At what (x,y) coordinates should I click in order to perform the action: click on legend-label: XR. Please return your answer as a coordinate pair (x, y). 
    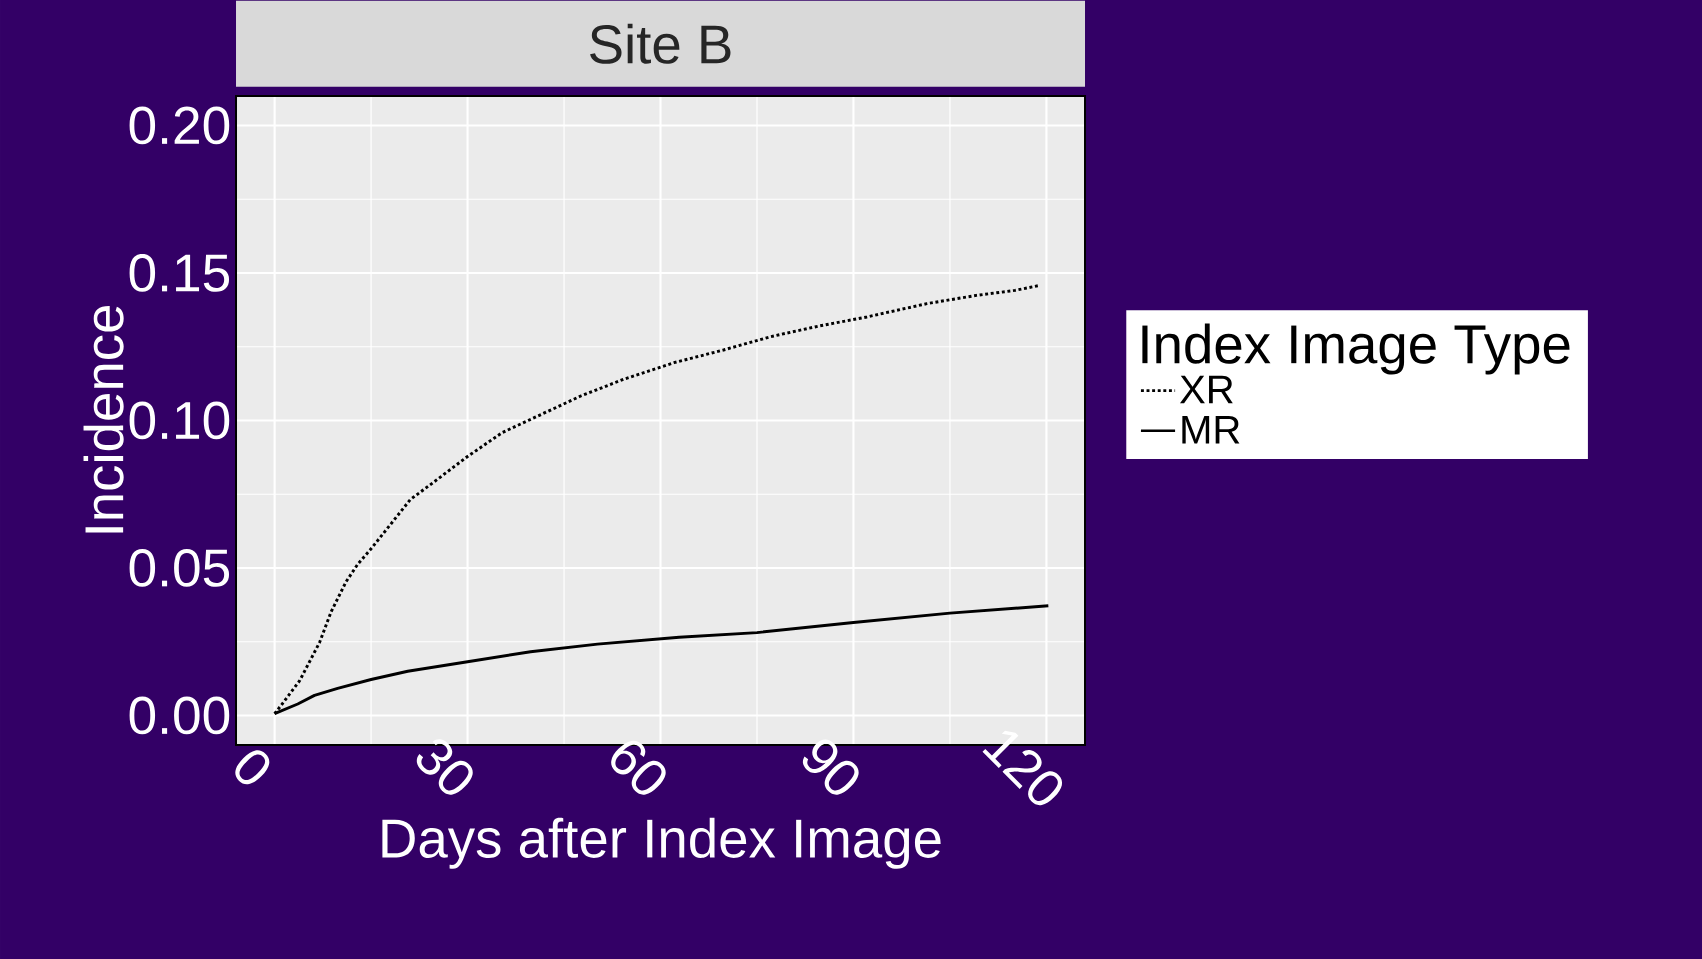
    Looking at the image, I should click on (1206, 389).